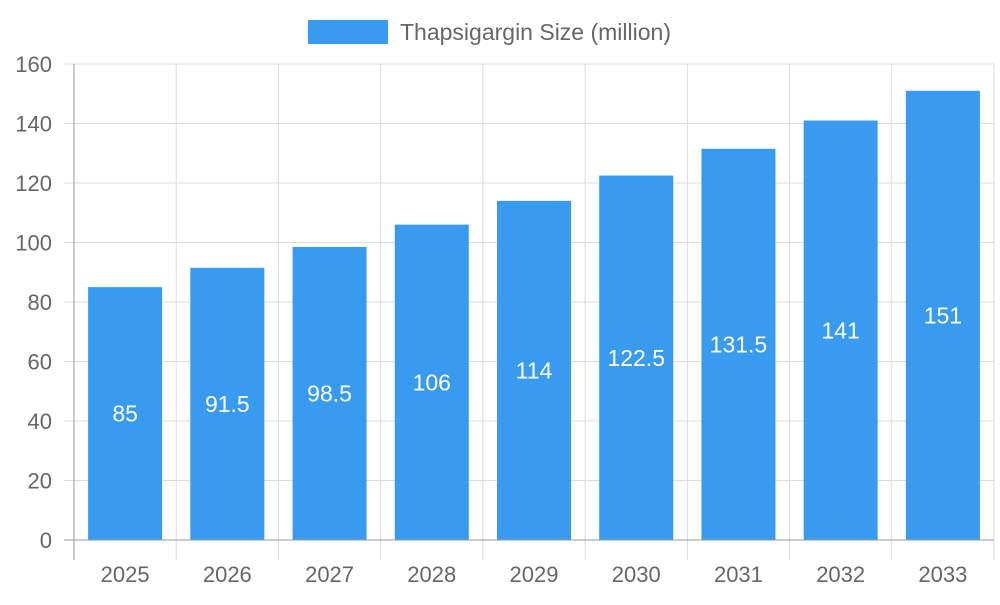 Image resolution: width=1000 pixels, height=605 pixels. What do you see at coordinates (125, 574) in the screenshot?
I see `x-tick-label: 2025` at bounding box center [125, 574].